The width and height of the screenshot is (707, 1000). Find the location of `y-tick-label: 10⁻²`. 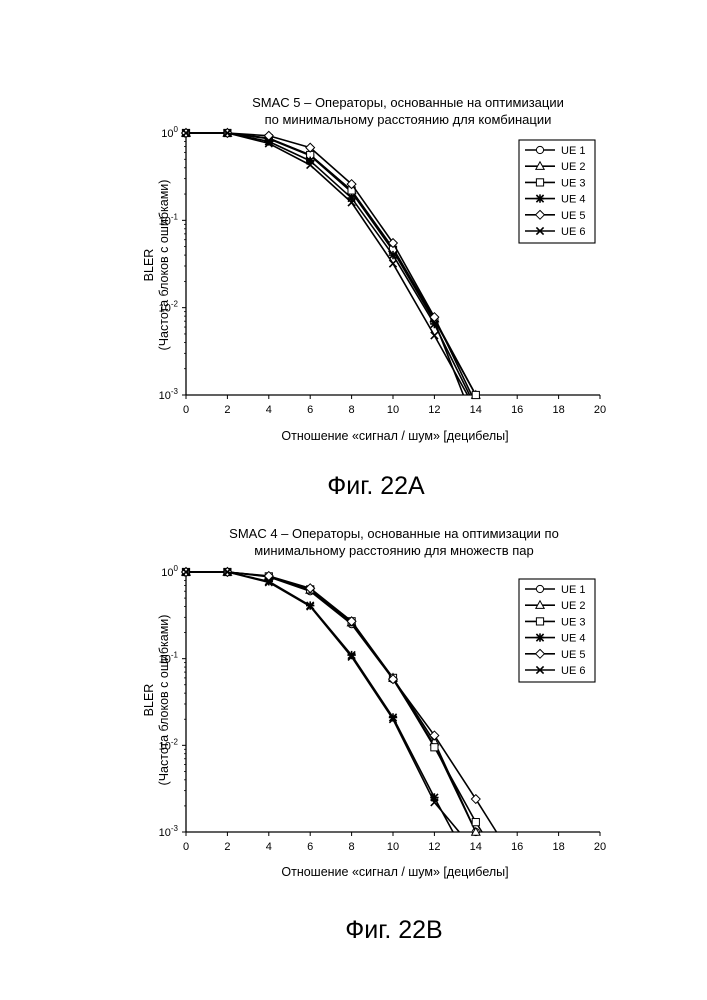

y-tick-label: 10⁻² is located at coordinates (169, 744).